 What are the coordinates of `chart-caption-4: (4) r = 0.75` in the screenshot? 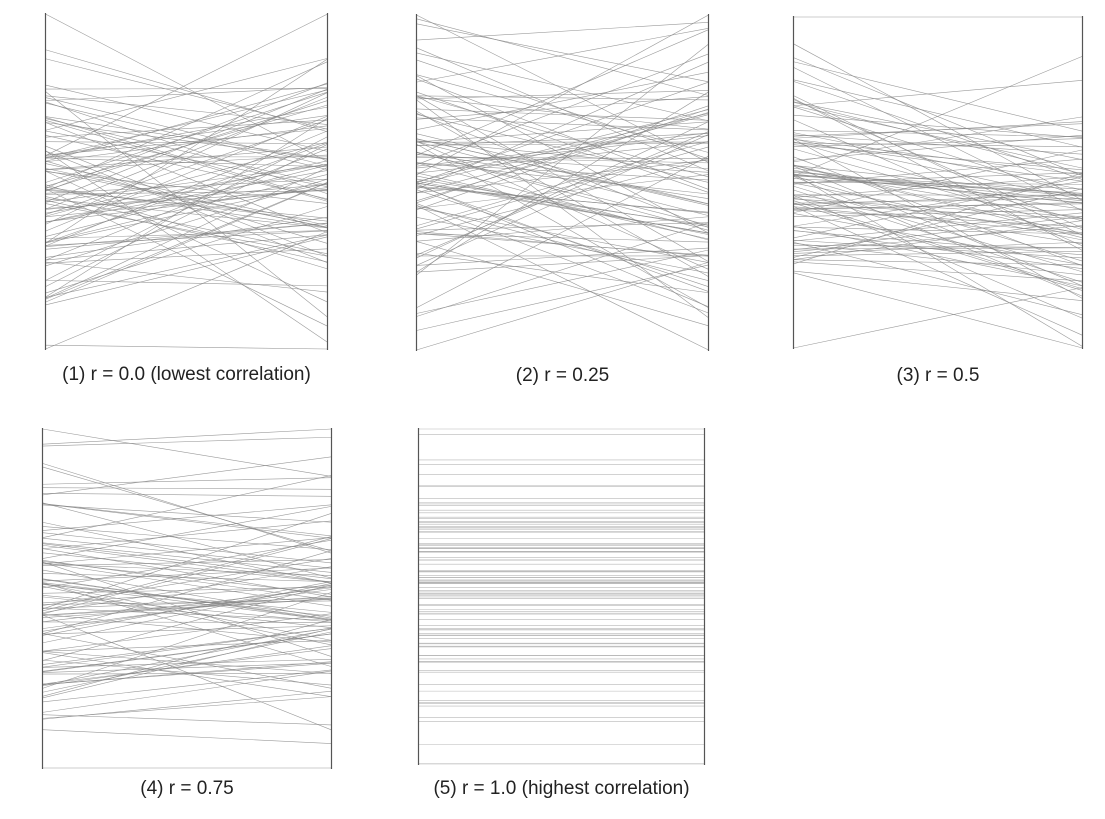 It's located at (187, 788).